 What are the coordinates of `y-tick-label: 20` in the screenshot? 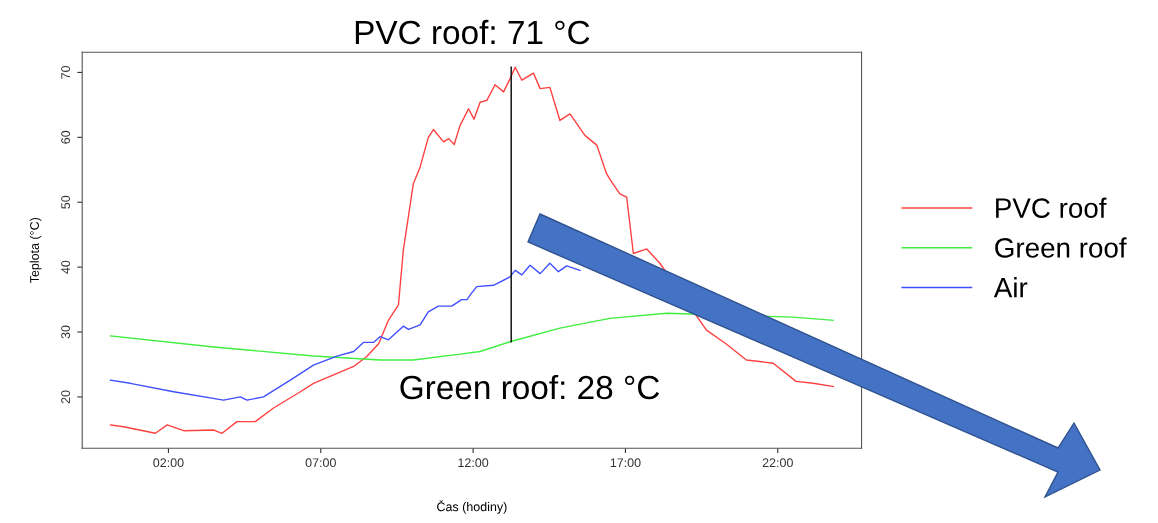 It's located at (66, 397).